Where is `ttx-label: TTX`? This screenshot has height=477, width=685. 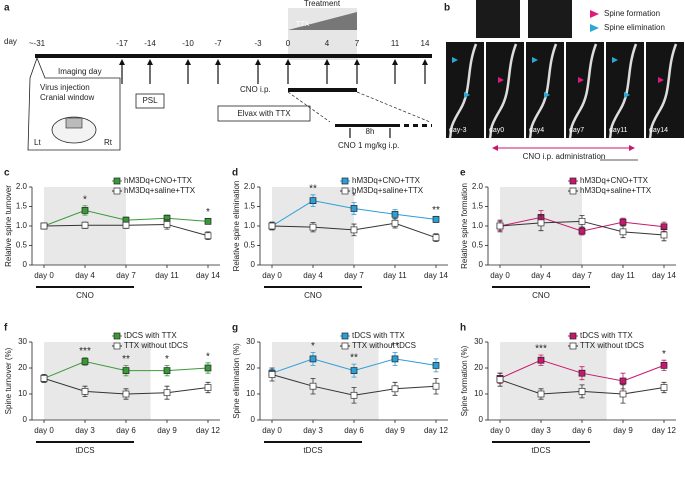 ttx-label: TTX is located at coordinates (303, 24).